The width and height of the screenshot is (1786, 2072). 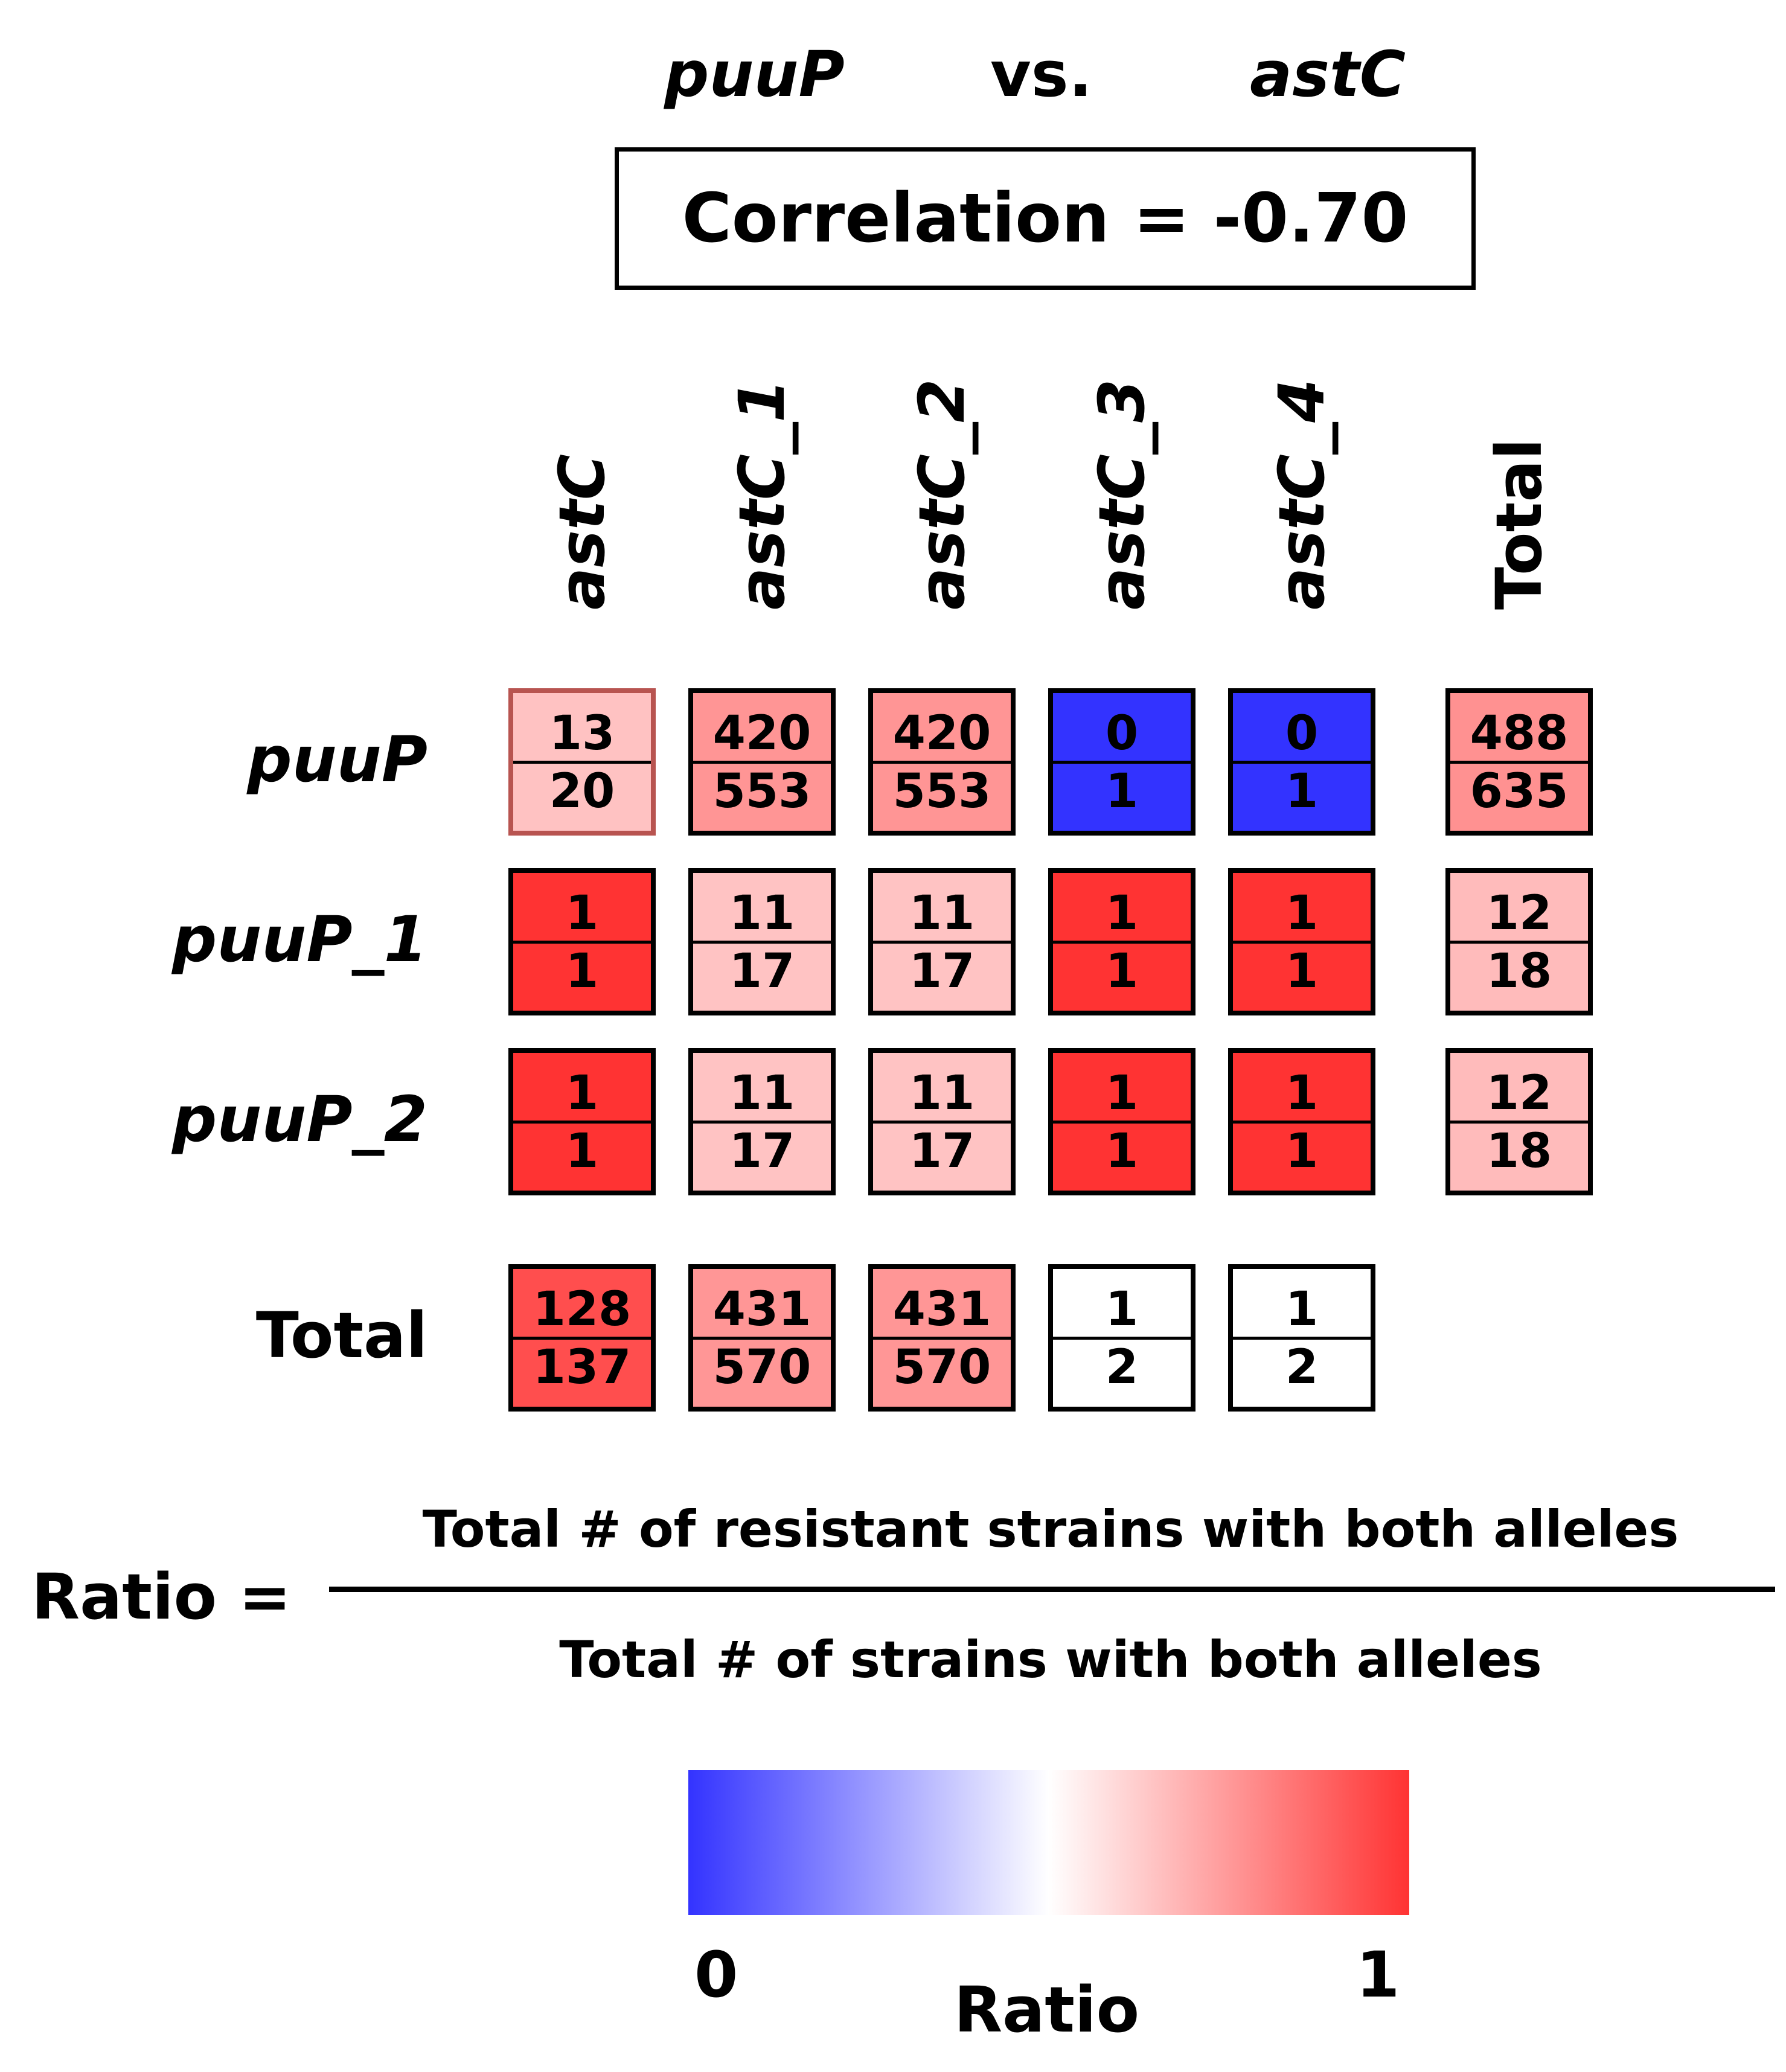 What do you see at coordinates (341, 1335) in the screenshot?
I see `row-label-total: Total` at bounding box center [341, 1335].